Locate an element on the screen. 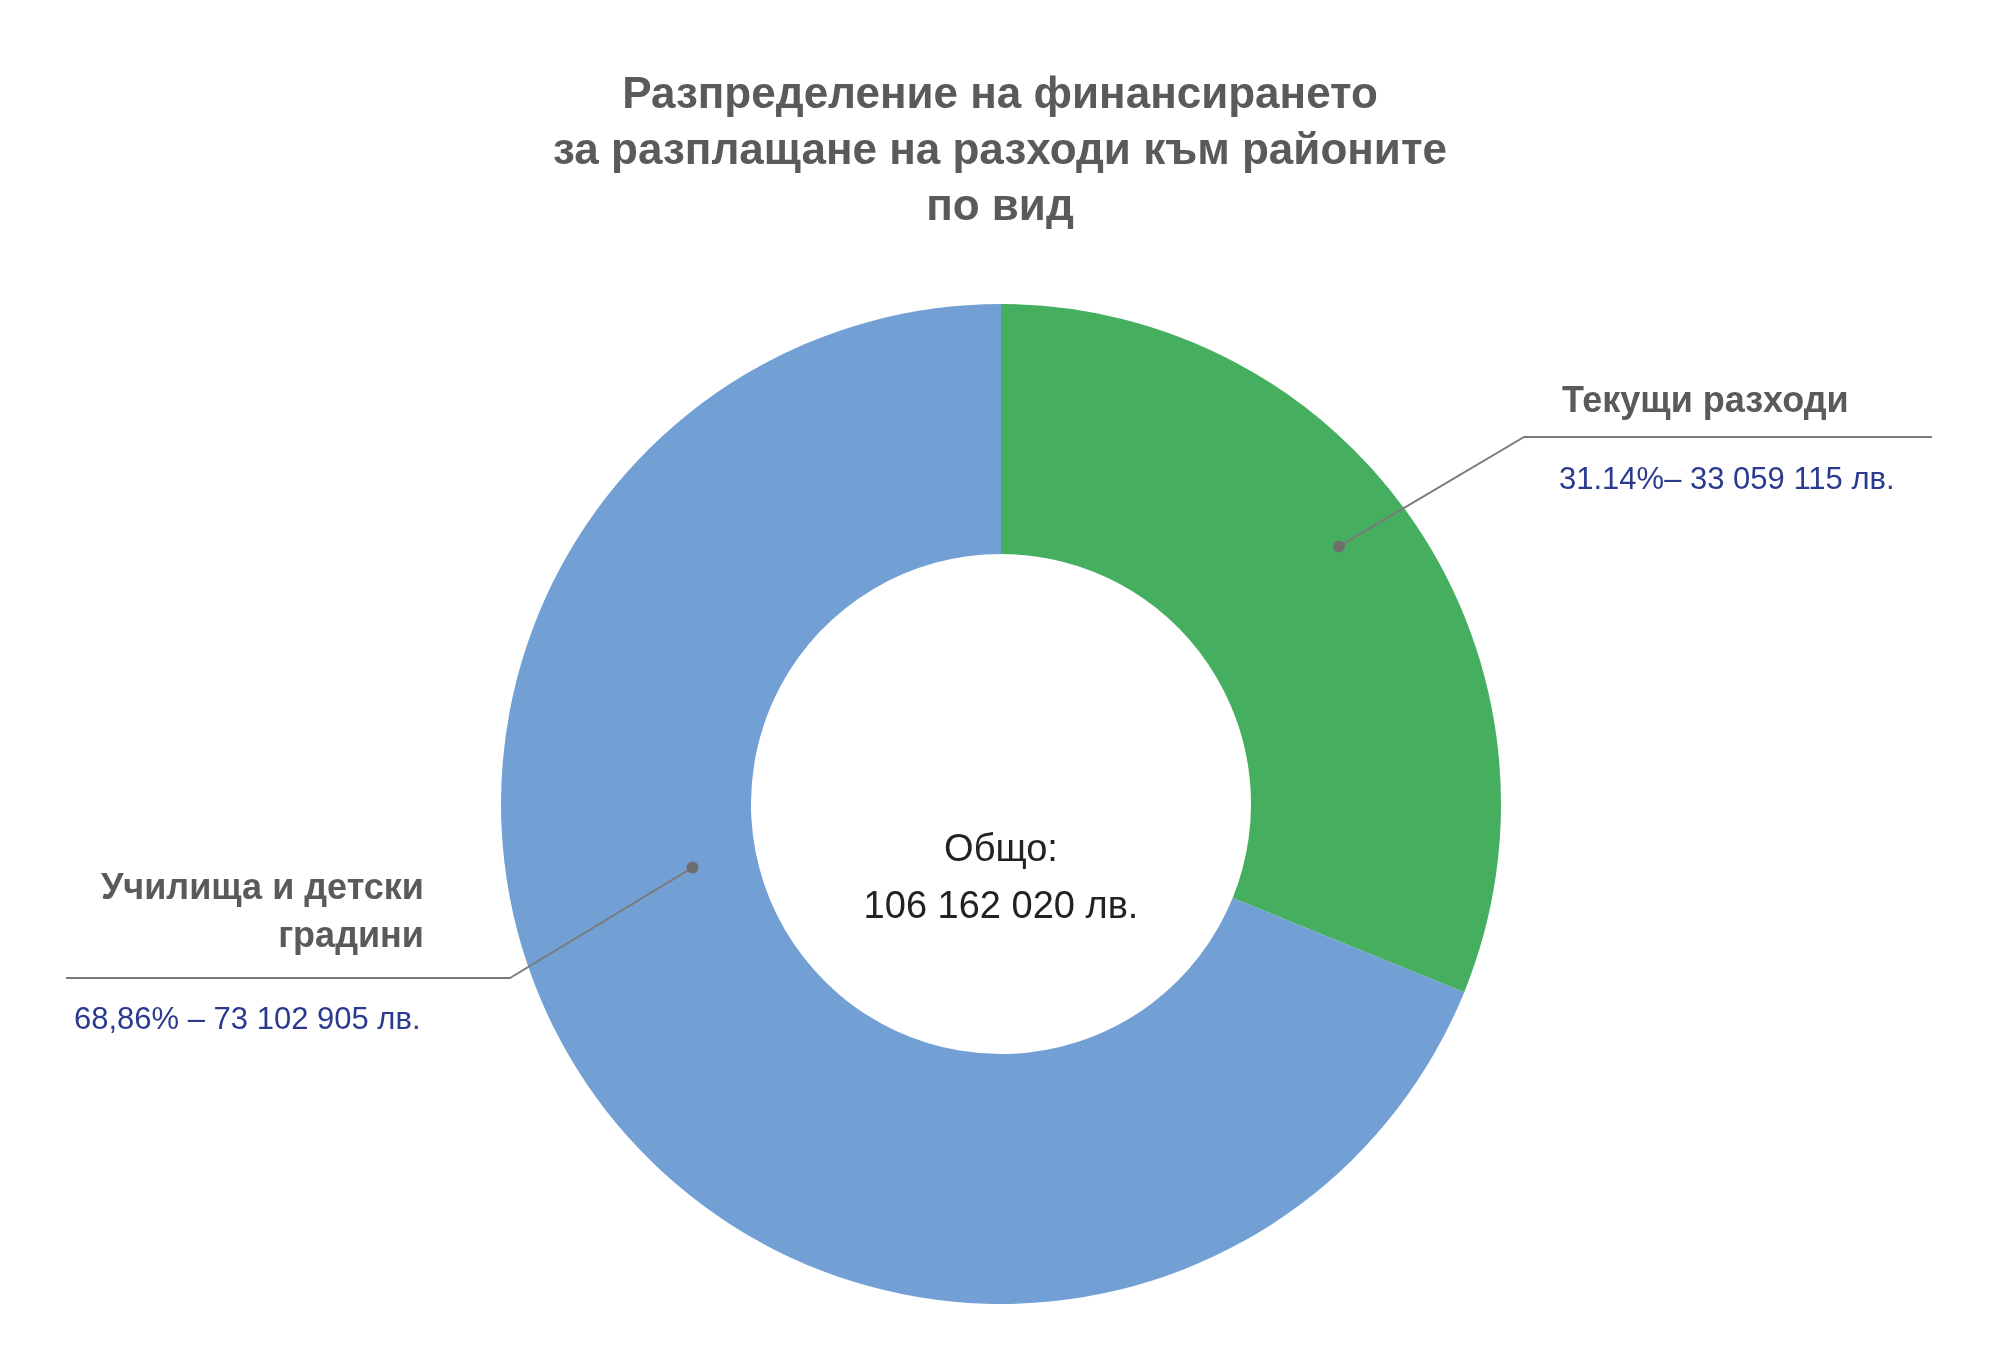 The height and width of the screenshot is (1360, 2000). chart-title: Разпределение на финансирането за разплащане на разходи към районите по вид is located at coordinates (1000, 149).